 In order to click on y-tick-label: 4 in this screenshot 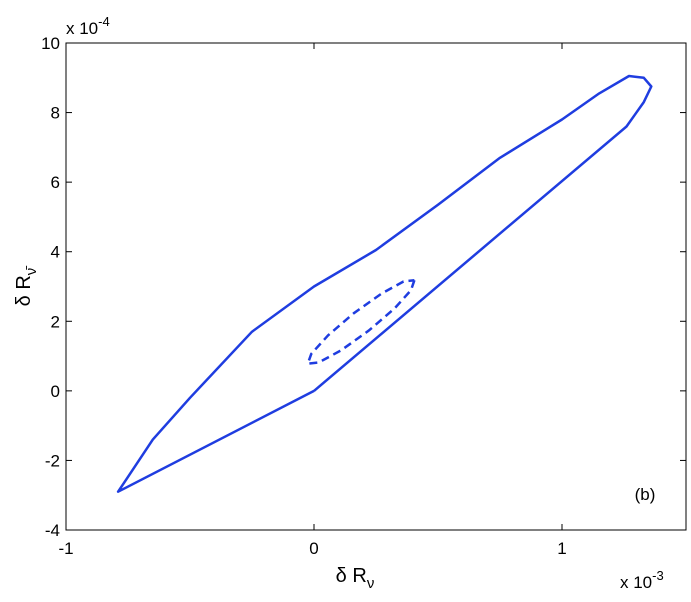, I will do `click(55, 252)`.